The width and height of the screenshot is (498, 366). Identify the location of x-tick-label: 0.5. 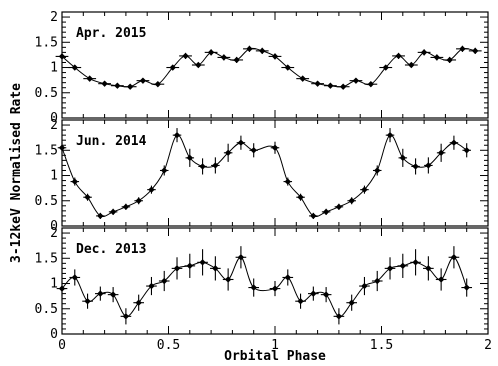
(168, 345).